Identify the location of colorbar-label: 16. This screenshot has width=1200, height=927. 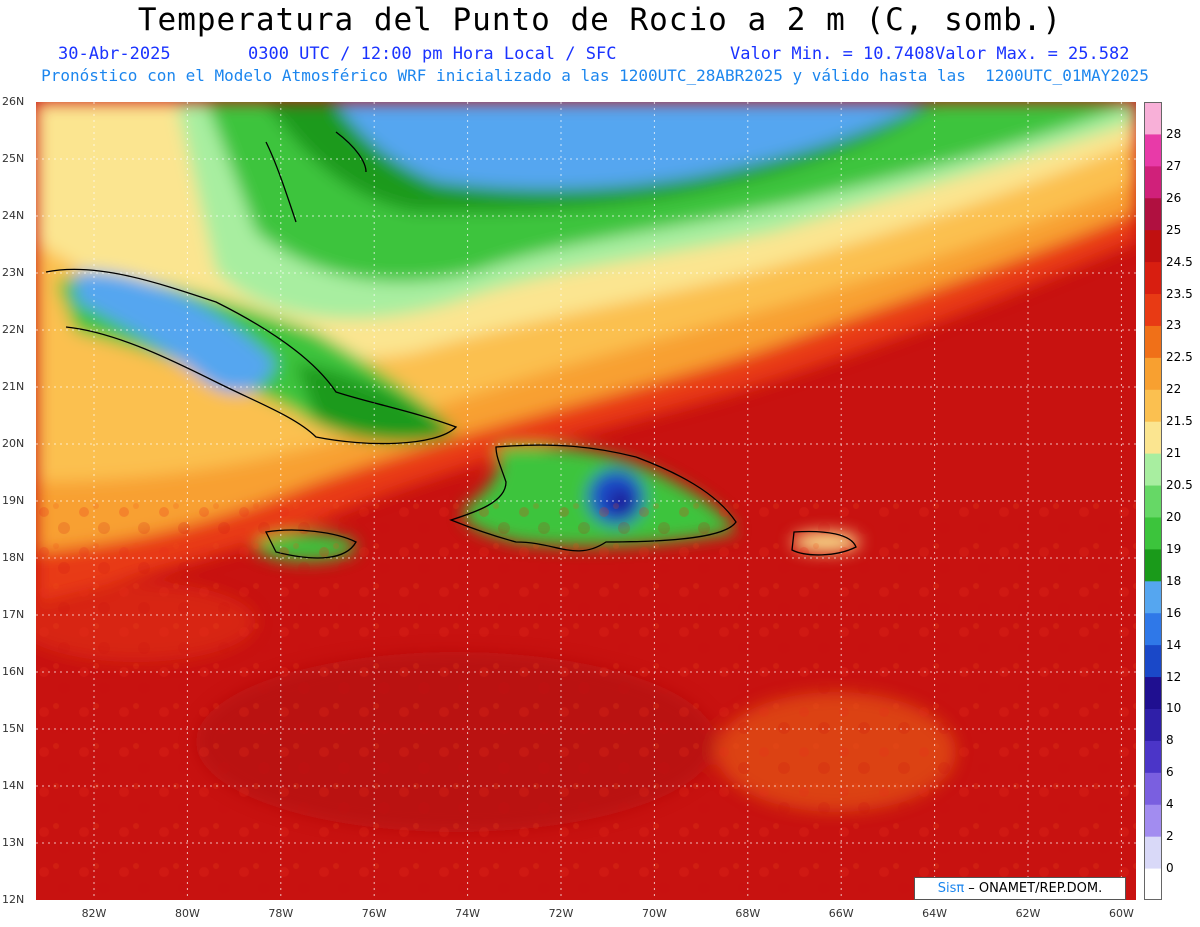
(1174, 612).